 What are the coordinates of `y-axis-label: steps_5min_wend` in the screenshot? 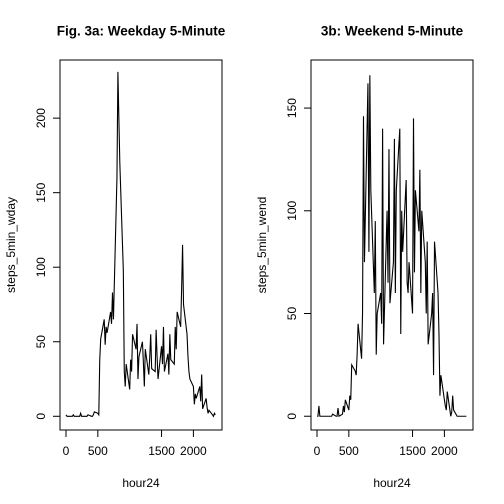 It's located at (262, 245).